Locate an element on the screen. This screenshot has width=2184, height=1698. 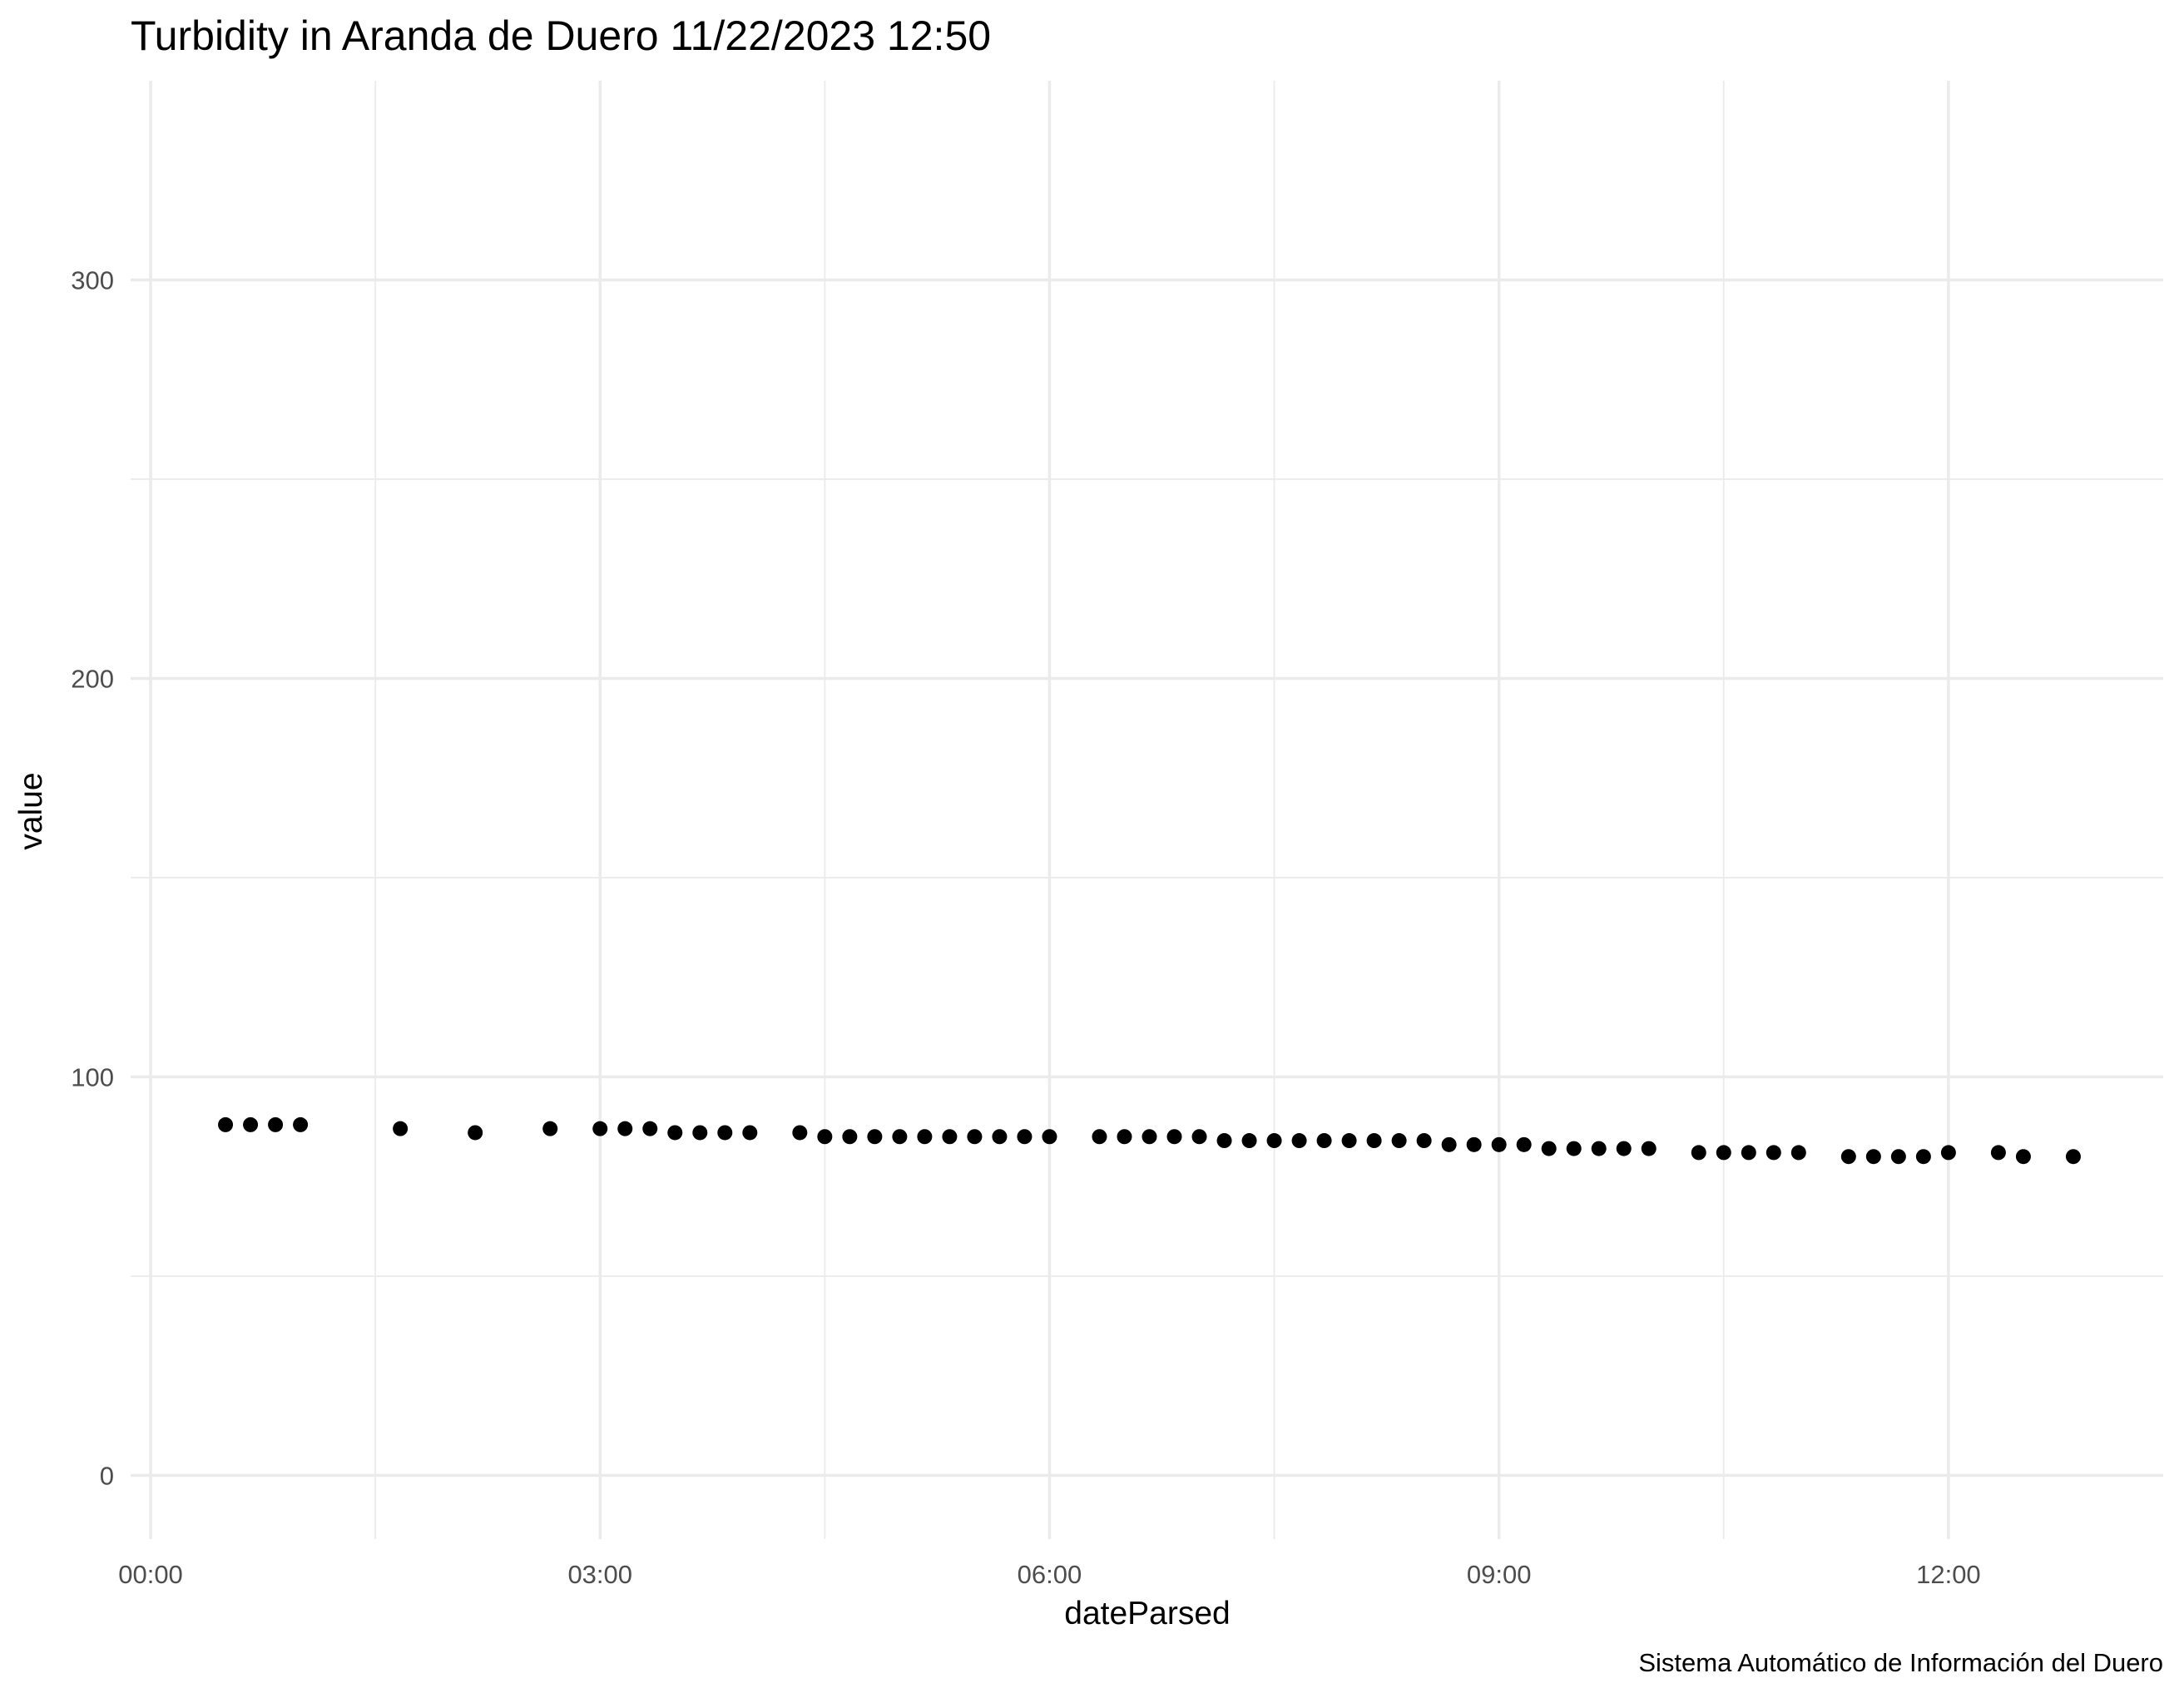
x-tick-label: 06:00 is located at coordinates (1050, 1574).